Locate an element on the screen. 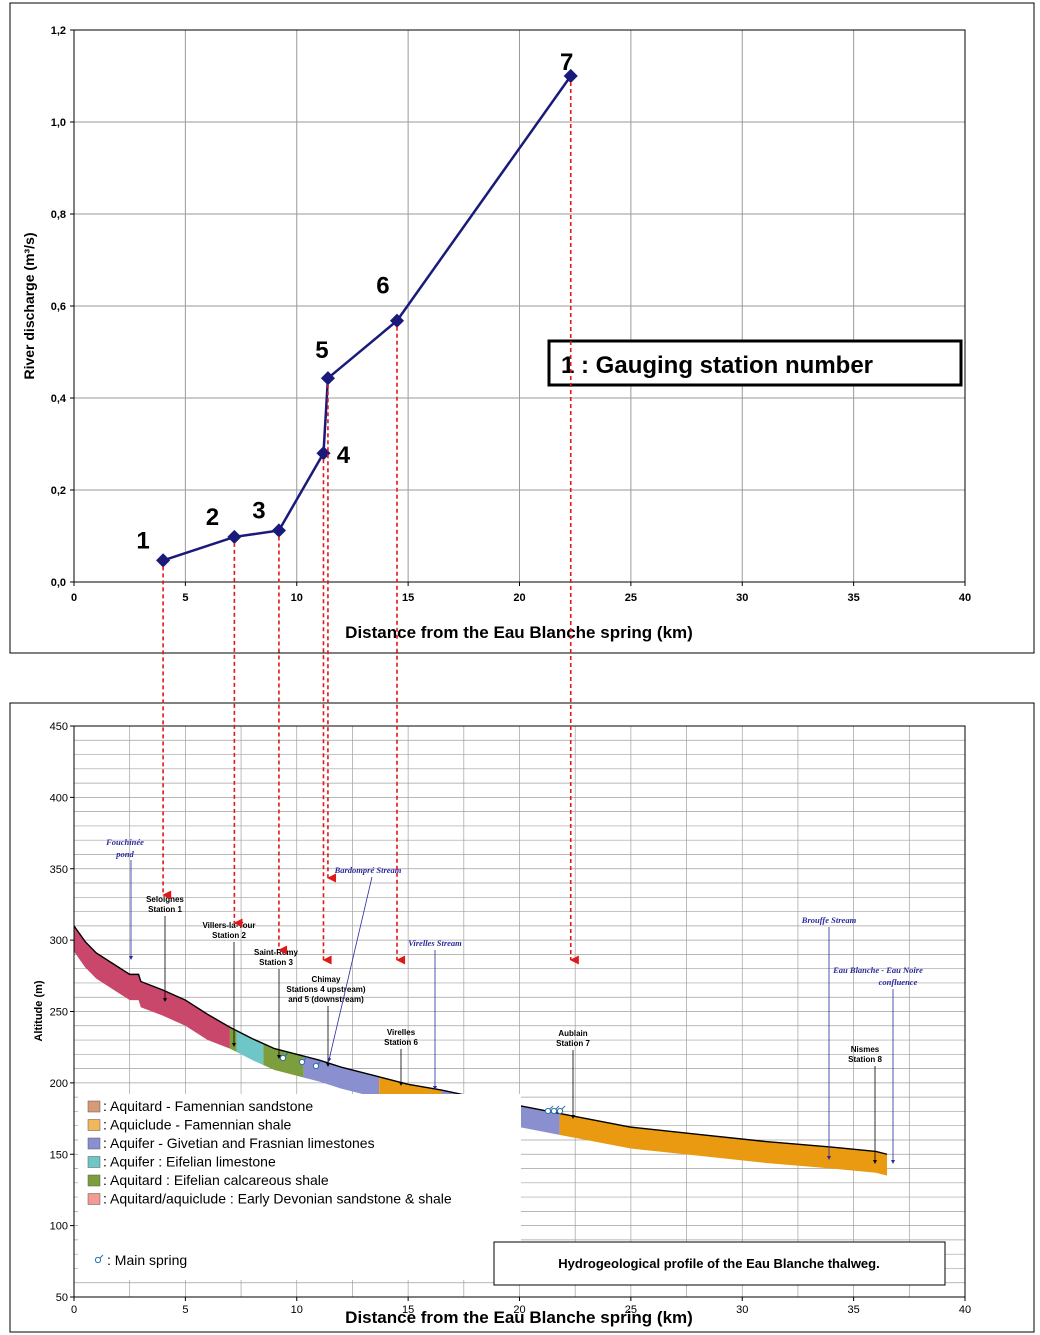  discharge-x-ticks: 0 5 10 15 20 25 30 35 40 is located at coordinates (521, 593).